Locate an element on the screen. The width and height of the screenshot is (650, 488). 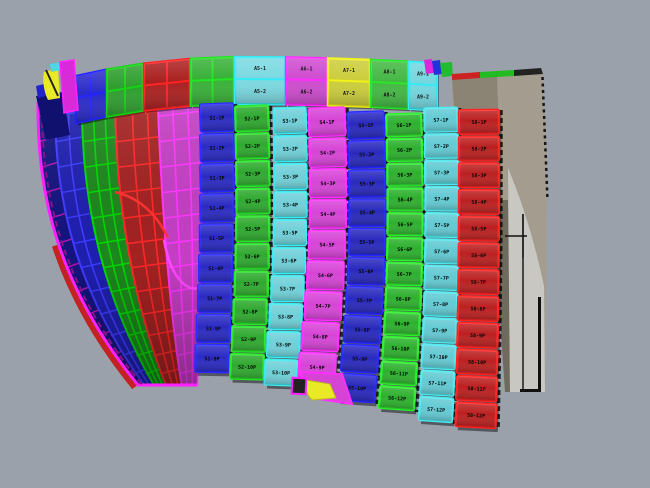
hull-plate-label: S2-8P is located at coordinates (249, 312).